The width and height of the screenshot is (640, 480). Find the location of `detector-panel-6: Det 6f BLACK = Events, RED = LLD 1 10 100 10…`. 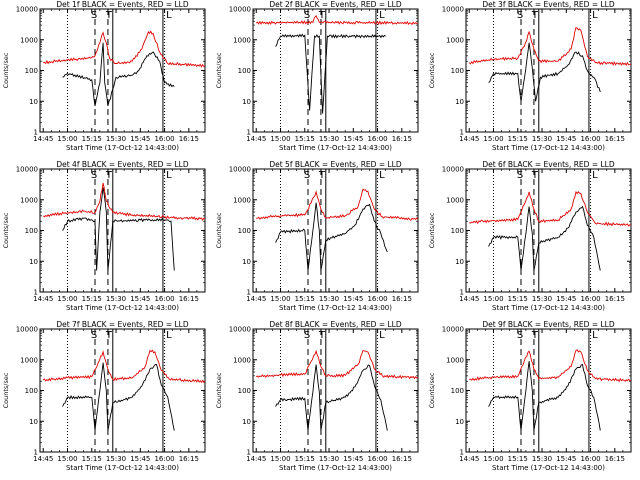

detector-panel-6: Det 6f BLACK = Events, RED = LLD 1 10 100 10… is located at coordinates (532, 240).